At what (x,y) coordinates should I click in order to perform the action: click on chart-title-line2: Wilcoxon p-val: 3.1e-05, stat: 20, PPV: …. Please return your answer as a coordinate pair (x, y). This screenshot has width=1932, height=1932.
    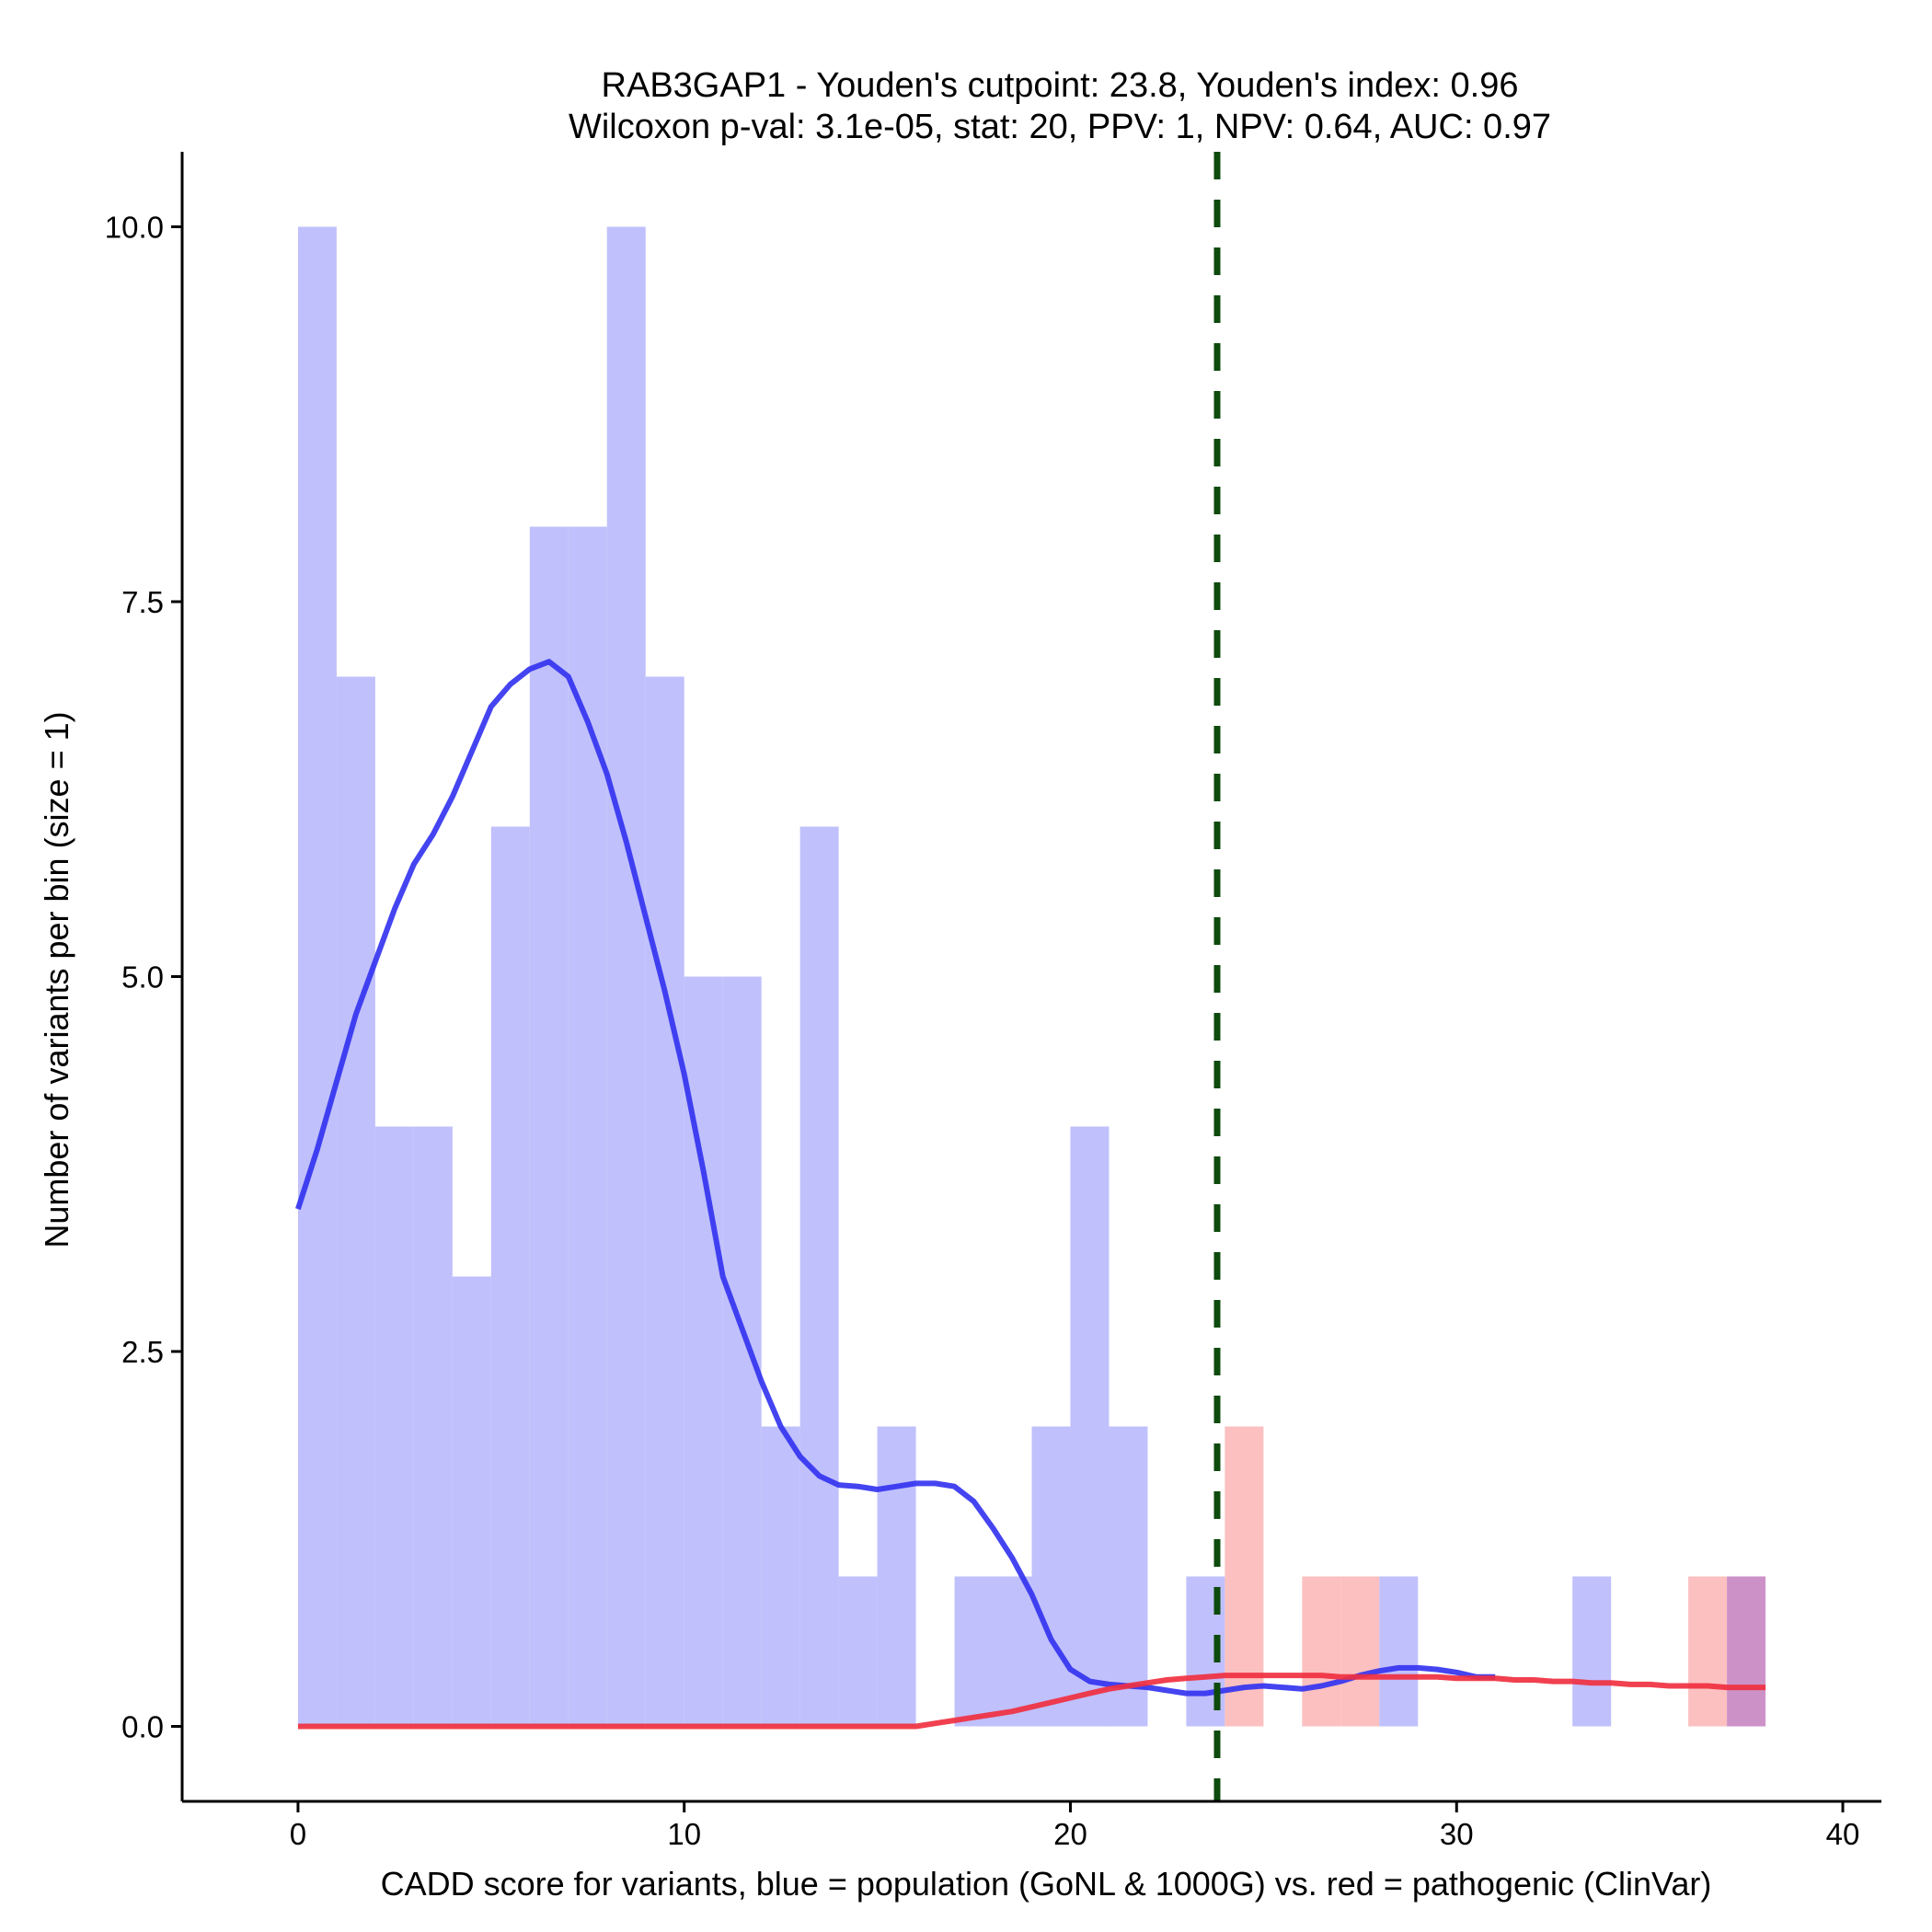
    Looking at the image, I should click on (1060, 127).